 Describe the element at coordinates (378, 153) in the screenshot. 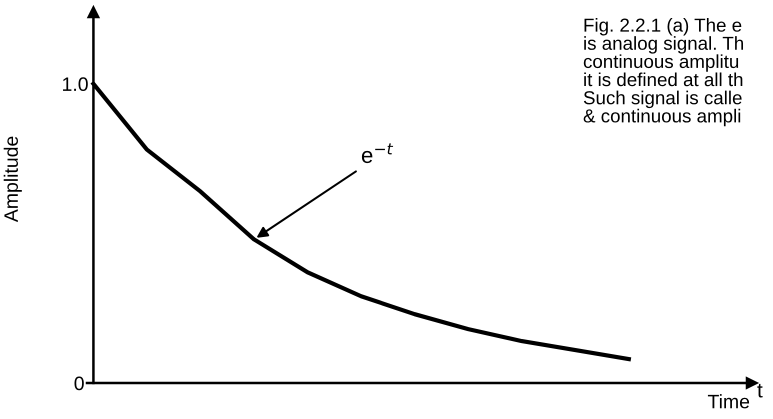

I see `annotation: e$^{−t}$` at that location.